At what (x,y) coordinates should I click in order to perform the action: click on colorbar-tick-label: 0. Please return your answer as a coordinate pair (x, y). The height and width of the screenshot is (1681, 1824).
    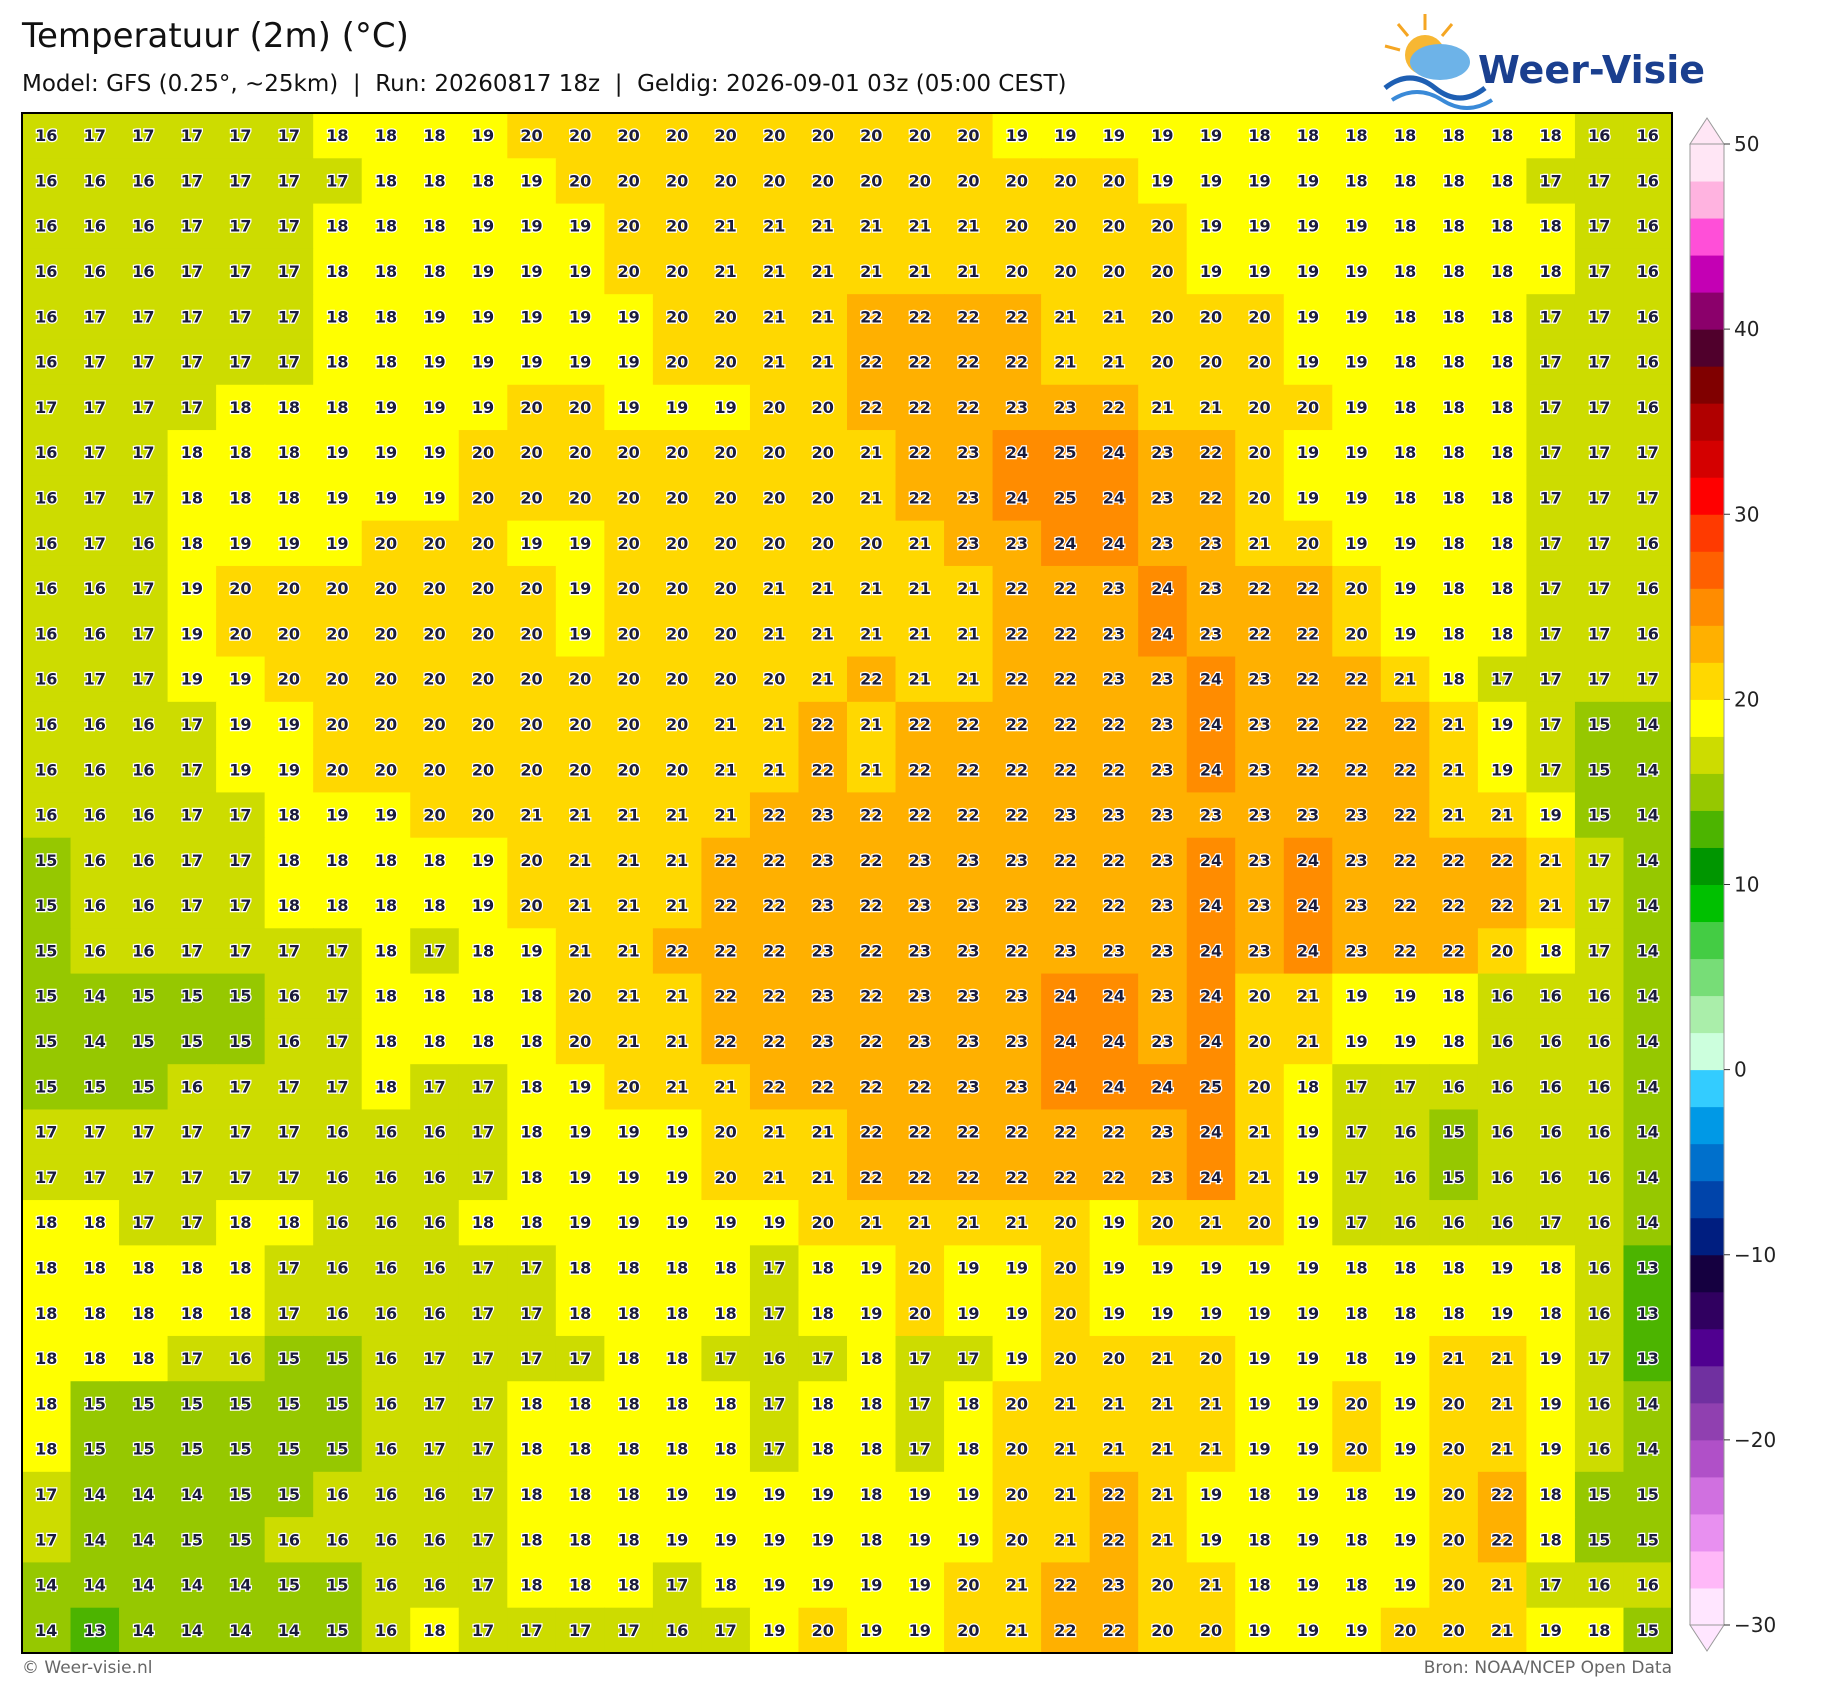
    Looking at the image, I should click on (1740, 1070).